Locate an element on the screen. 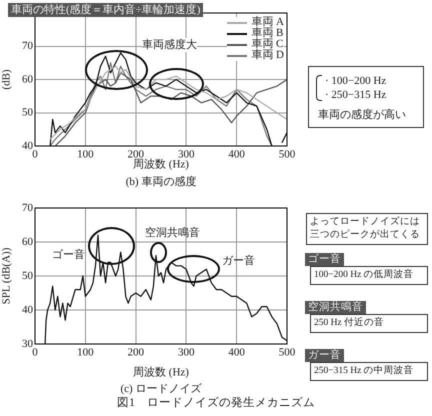 The height and width of the screenshot is (416, 432). x-tick-label: 200 is located at coordinates (136, 352).